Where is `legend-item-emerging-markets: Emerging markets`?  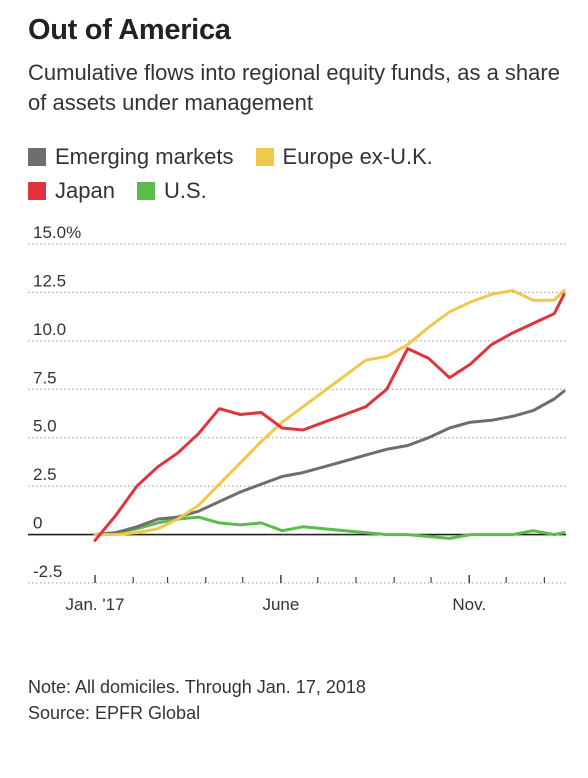
legend-item-emerging-markets: Emerging markets is located at coordinates (131, 157).